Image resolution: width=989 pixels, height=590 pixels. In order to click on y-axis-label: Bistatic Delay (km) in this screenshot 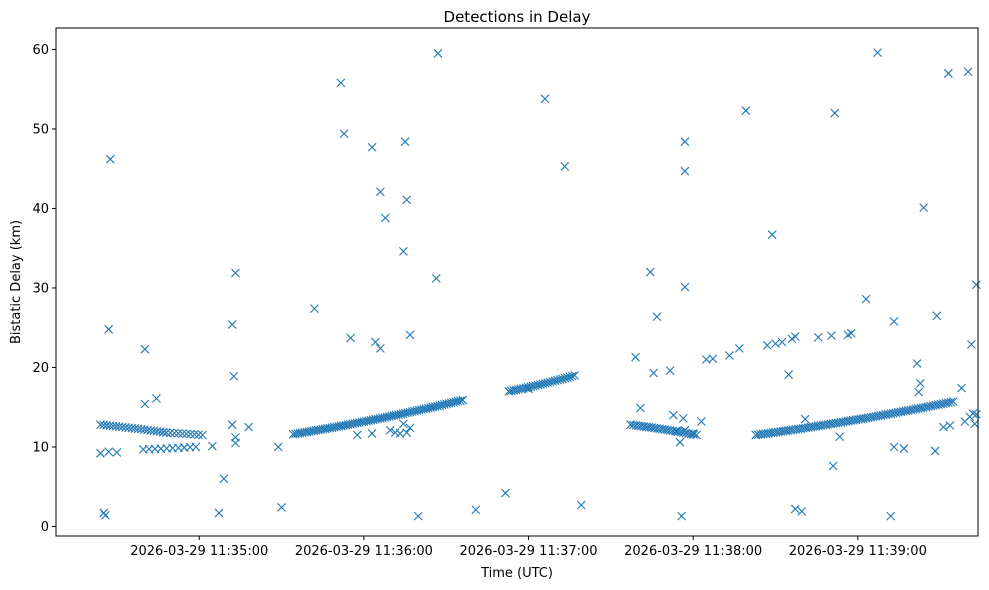, I will do `click(16, 282)`.